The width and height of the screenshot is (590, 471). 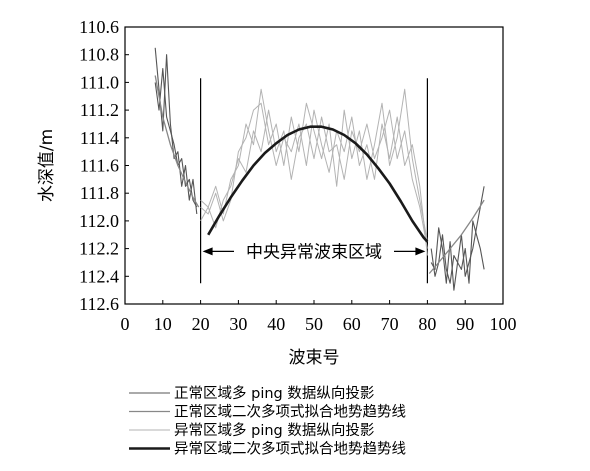 What do you see at coordinates (314, 358) in the screenshot?
I see `x-axis-title: 波束号` at bounding box center [314, 358].